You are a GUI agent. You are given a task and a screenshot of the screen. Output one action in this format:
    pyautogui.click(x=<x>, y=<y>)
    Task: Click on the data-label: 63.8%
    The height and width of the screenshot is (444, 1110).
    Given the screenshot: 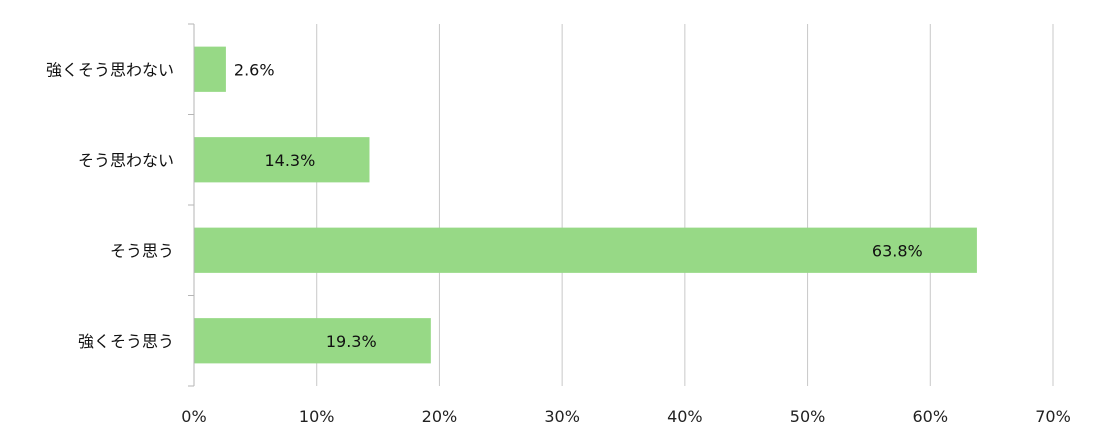 What is the action you would take?
    pyautogui.click(x=897, y=250)
    